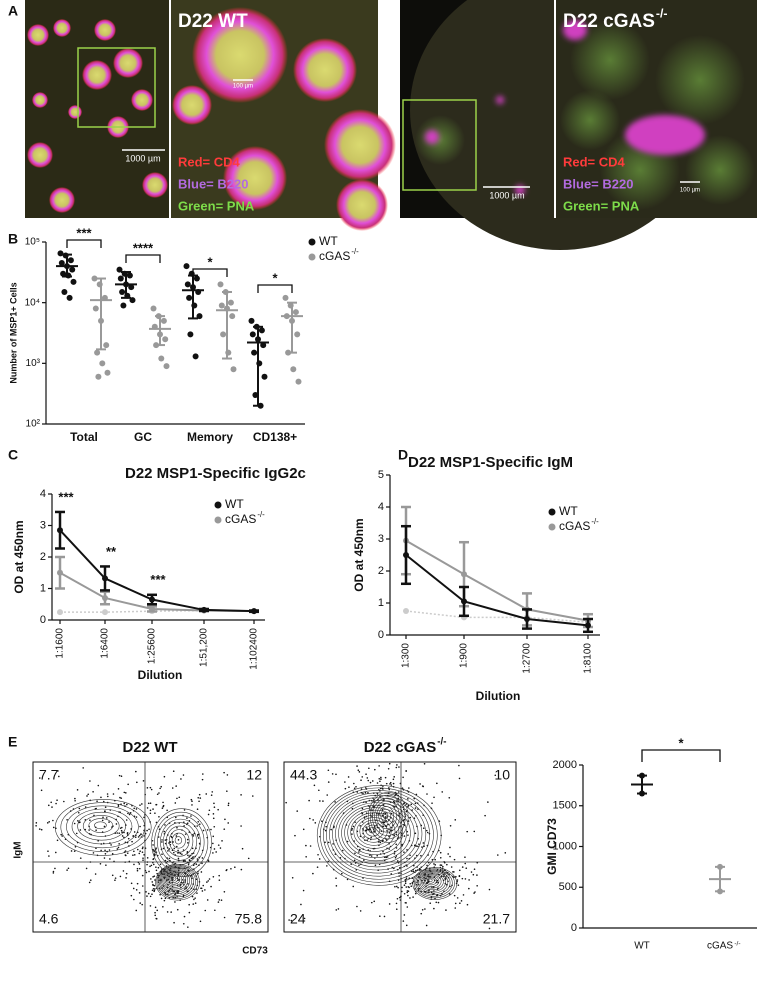  I want to click on y-axis-label: GMI CD73, so click(552, 846).